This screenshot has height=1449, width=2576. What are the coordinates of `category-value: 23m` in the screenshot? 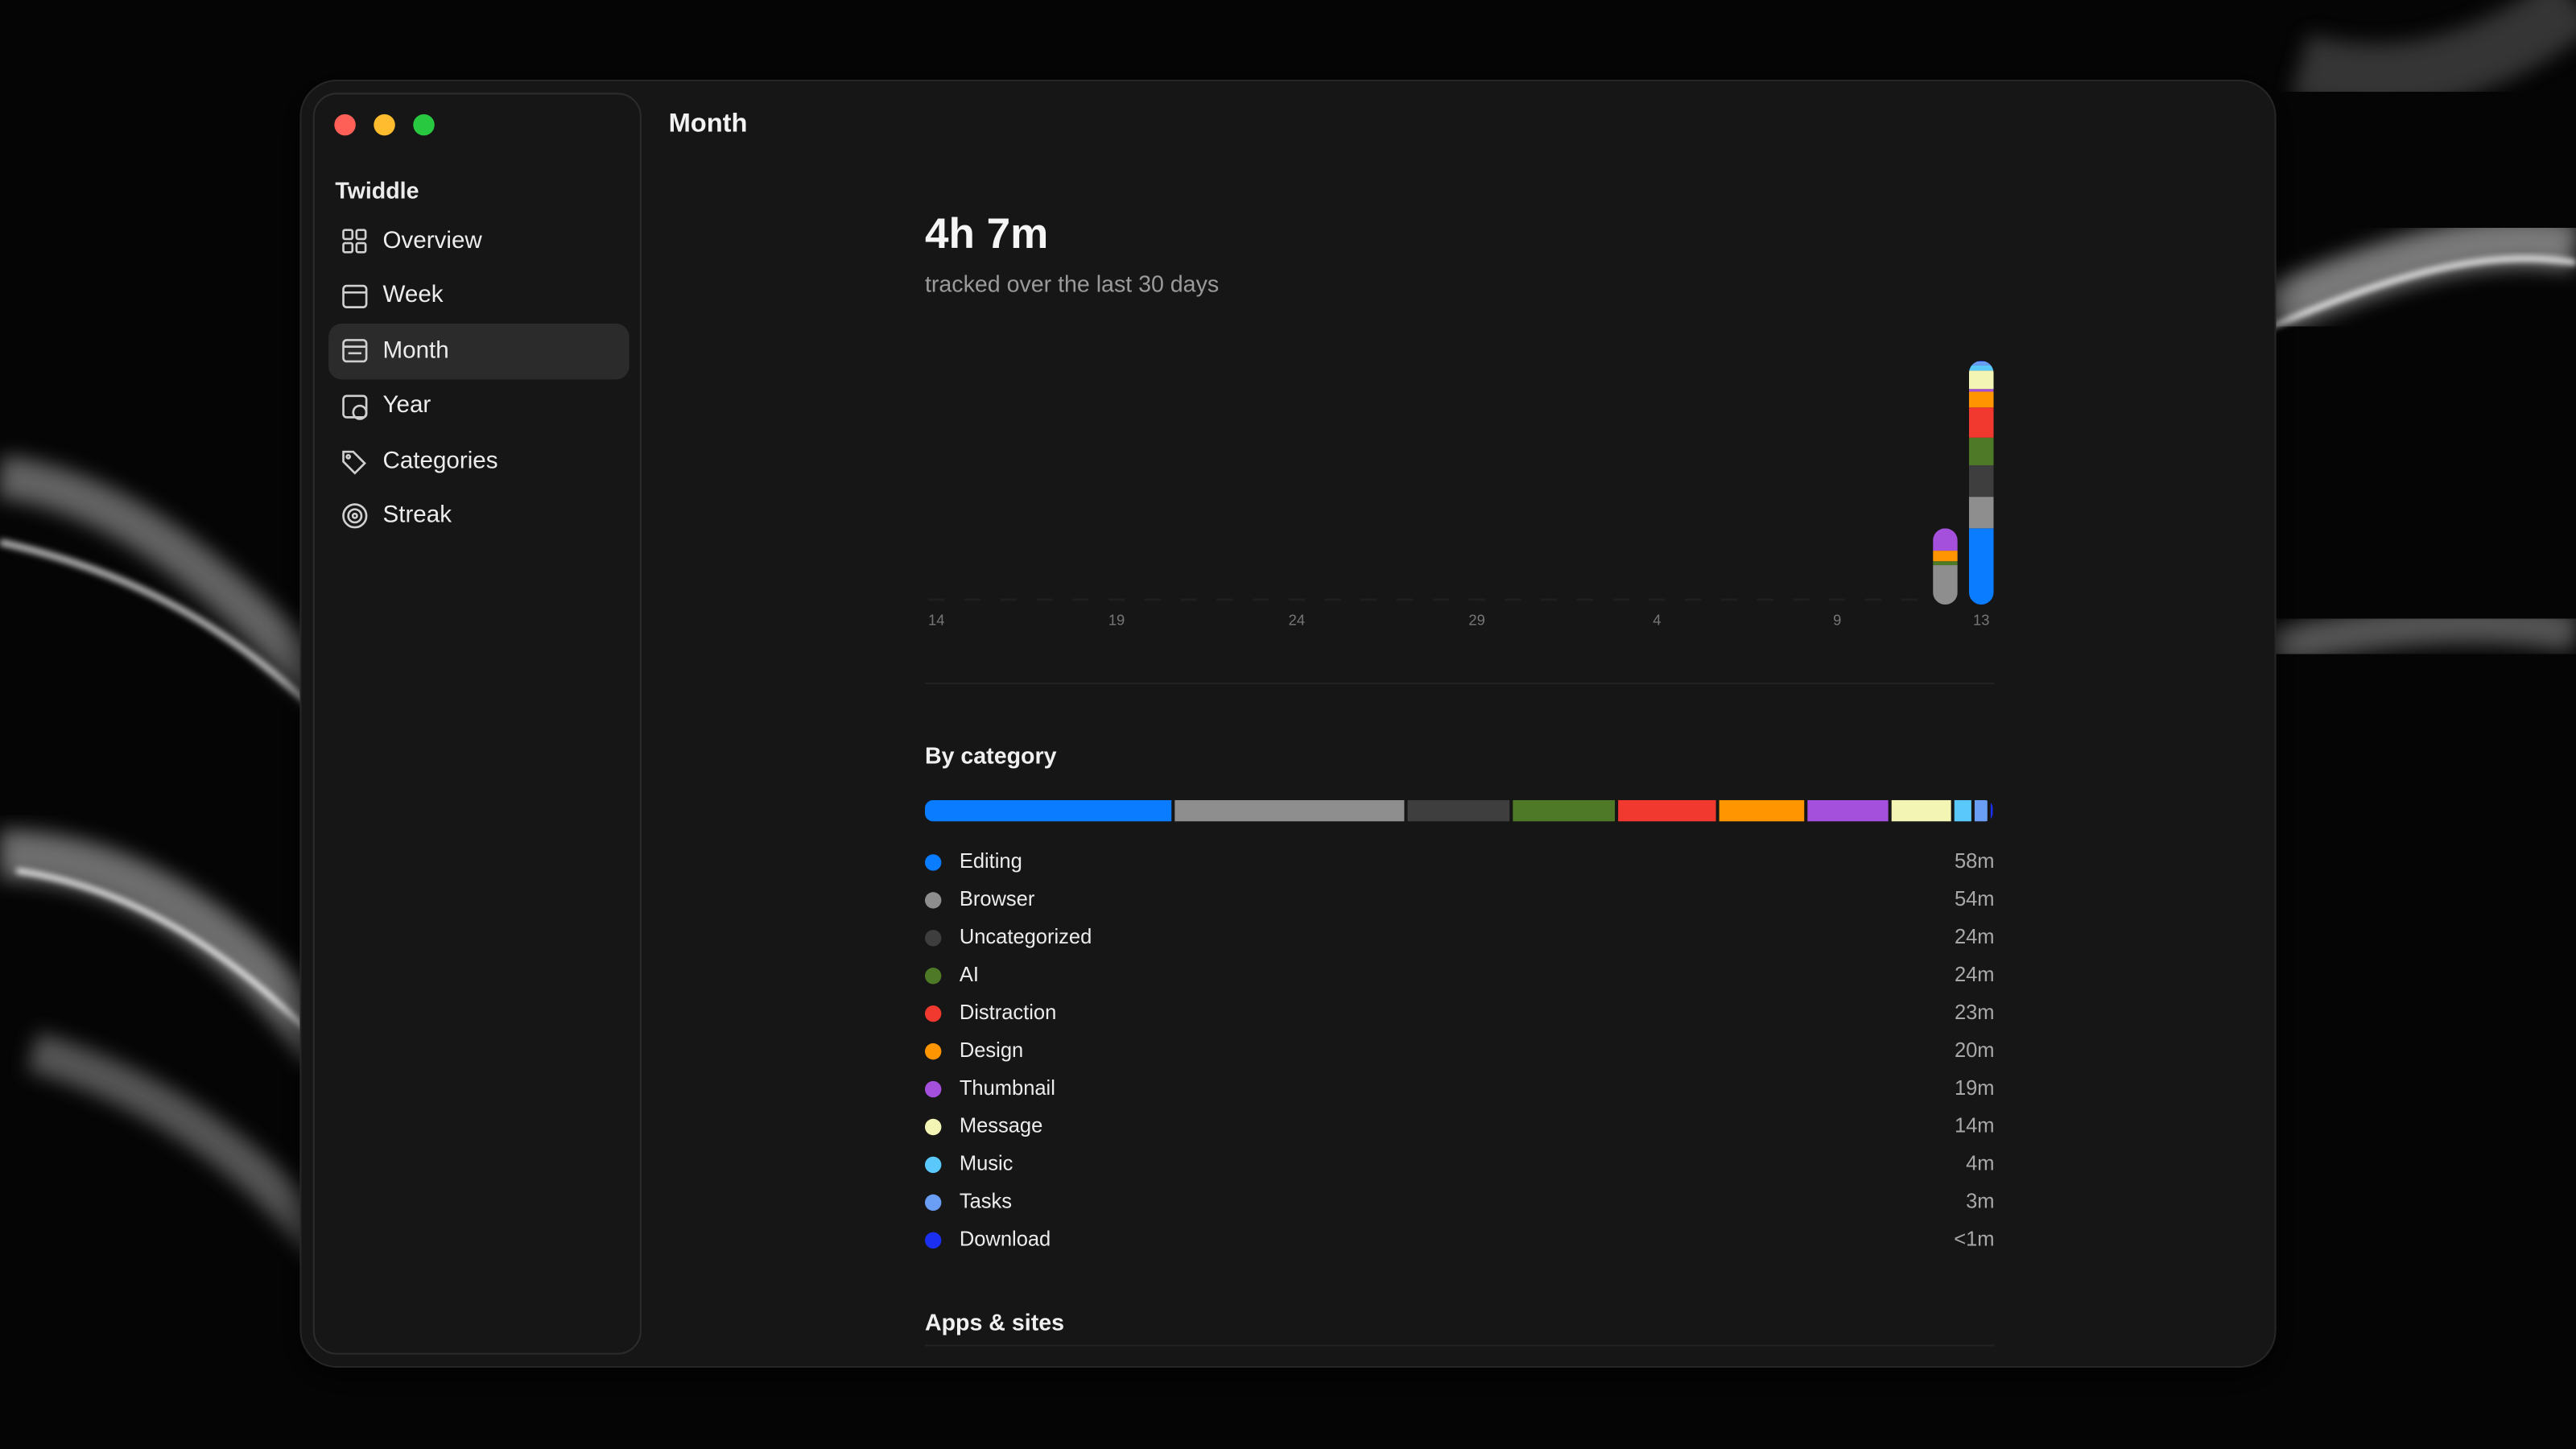 It's located at (1975, 1012).